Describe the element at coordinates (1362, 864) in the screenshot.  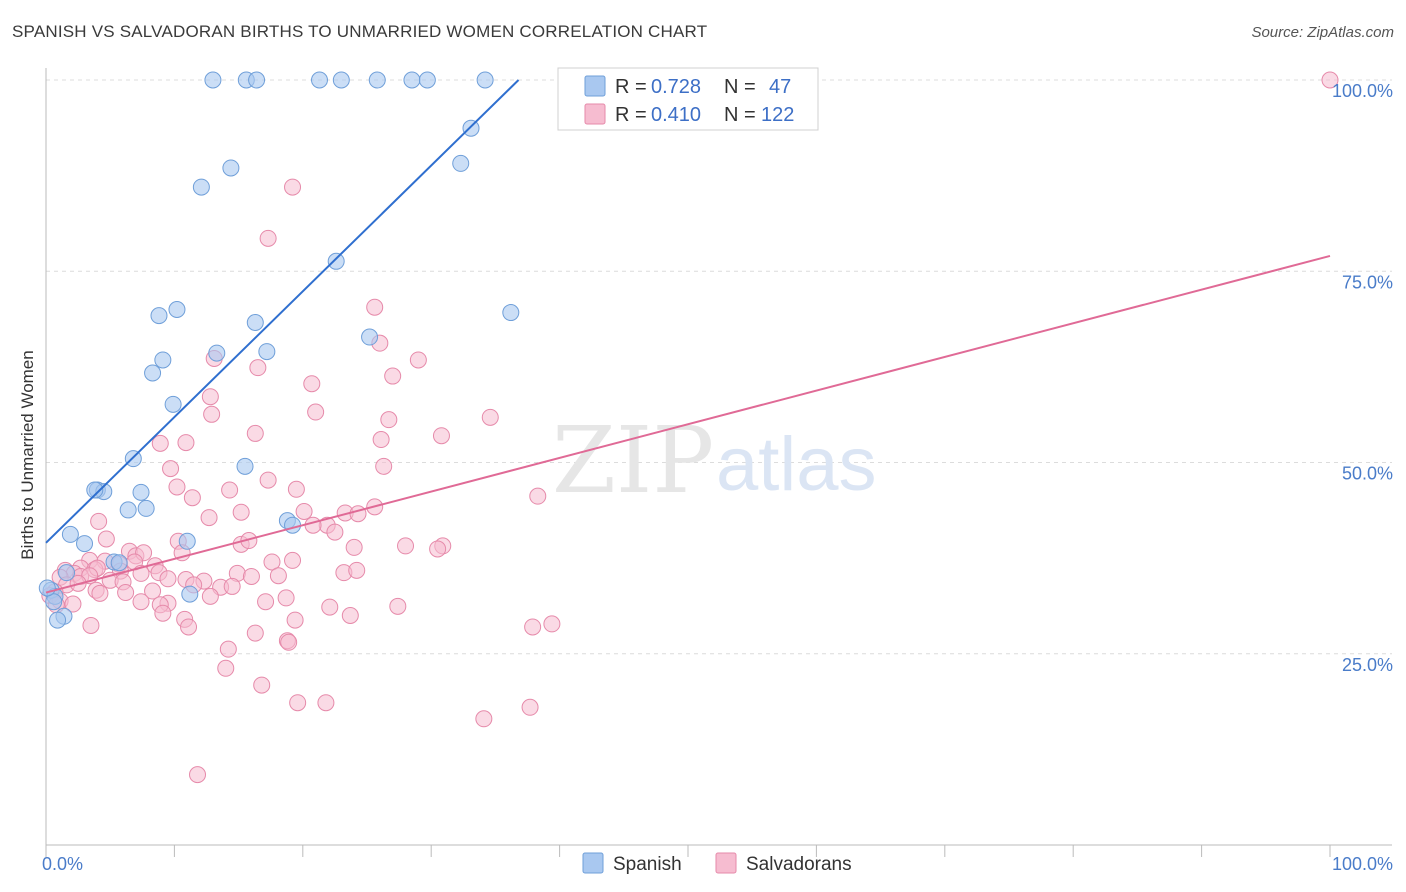
I see `x-tick-label-1: 100.0%` at that location.